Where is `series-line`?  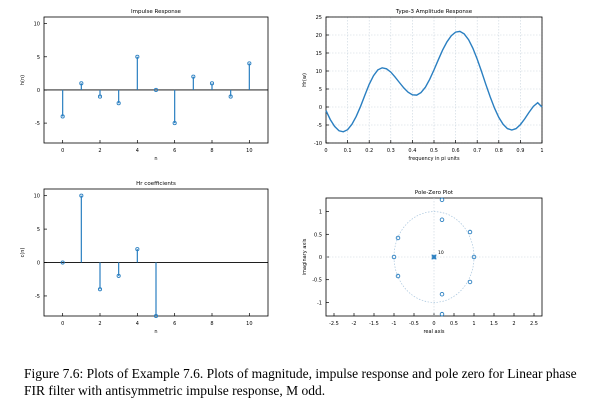 series-line is located at coordinates (434, 81).